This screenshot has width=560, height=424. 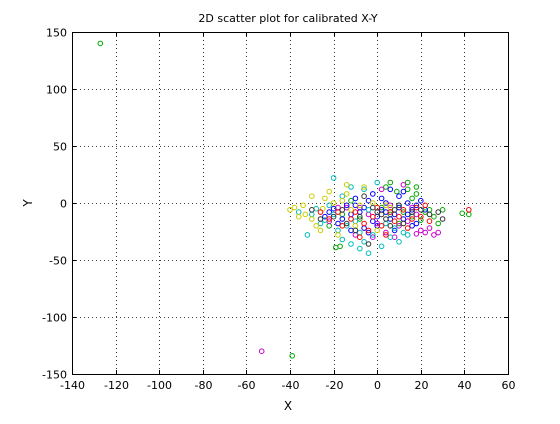 I want to click on y-tick-label: 150, so click(x=56, y=33).